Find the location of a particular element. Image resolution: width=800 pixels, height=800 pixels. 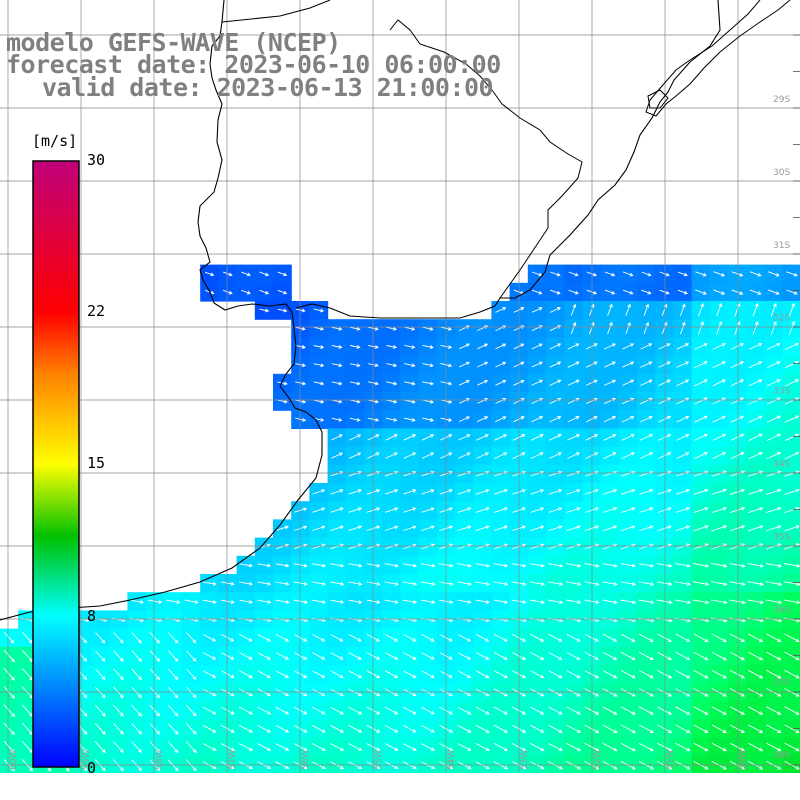

longitude-label: 52W is located at coordinates (598, 760).